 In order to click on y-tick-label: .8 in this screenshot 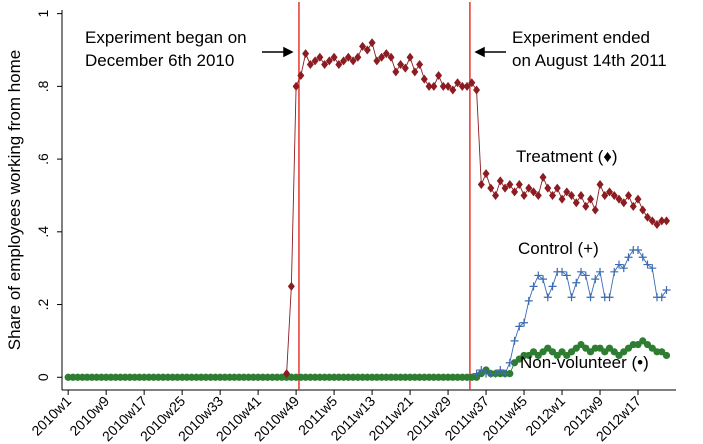, I will do `click(43, 86)`.